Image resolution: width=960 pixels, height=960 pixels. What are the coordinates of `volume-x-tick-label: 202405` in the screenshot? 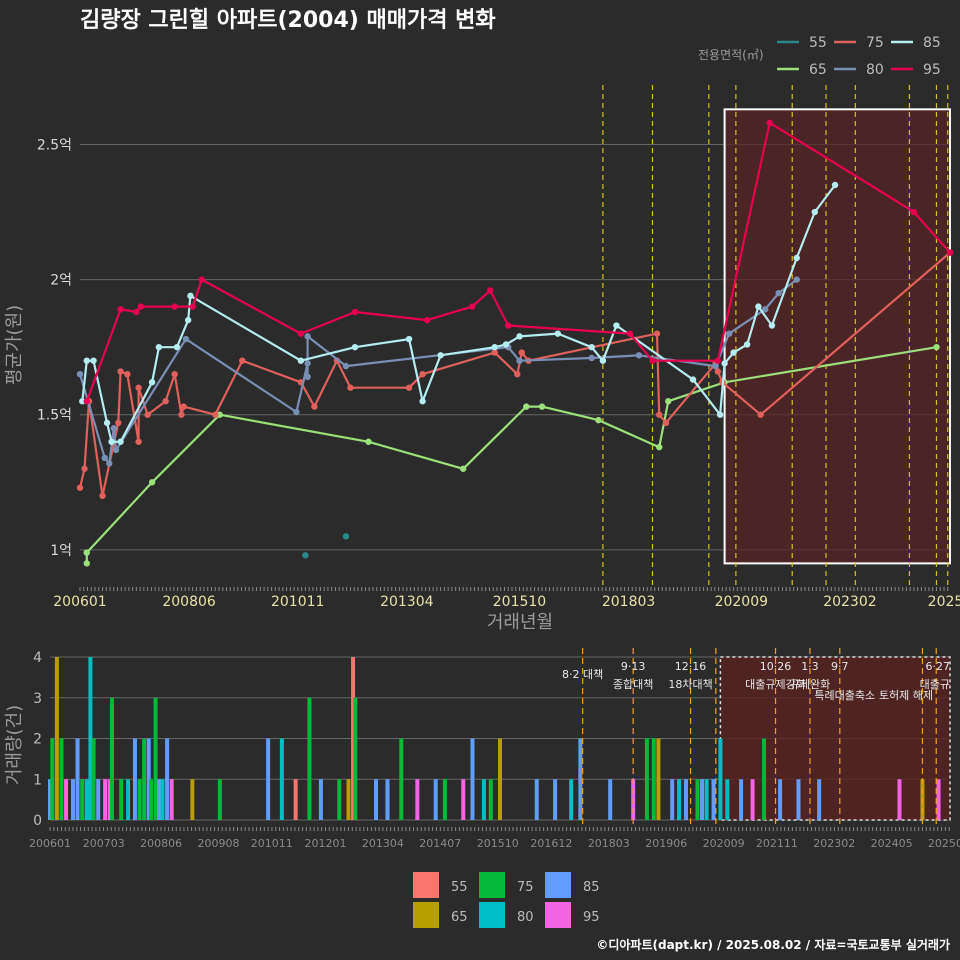 It's located at (892, 843).